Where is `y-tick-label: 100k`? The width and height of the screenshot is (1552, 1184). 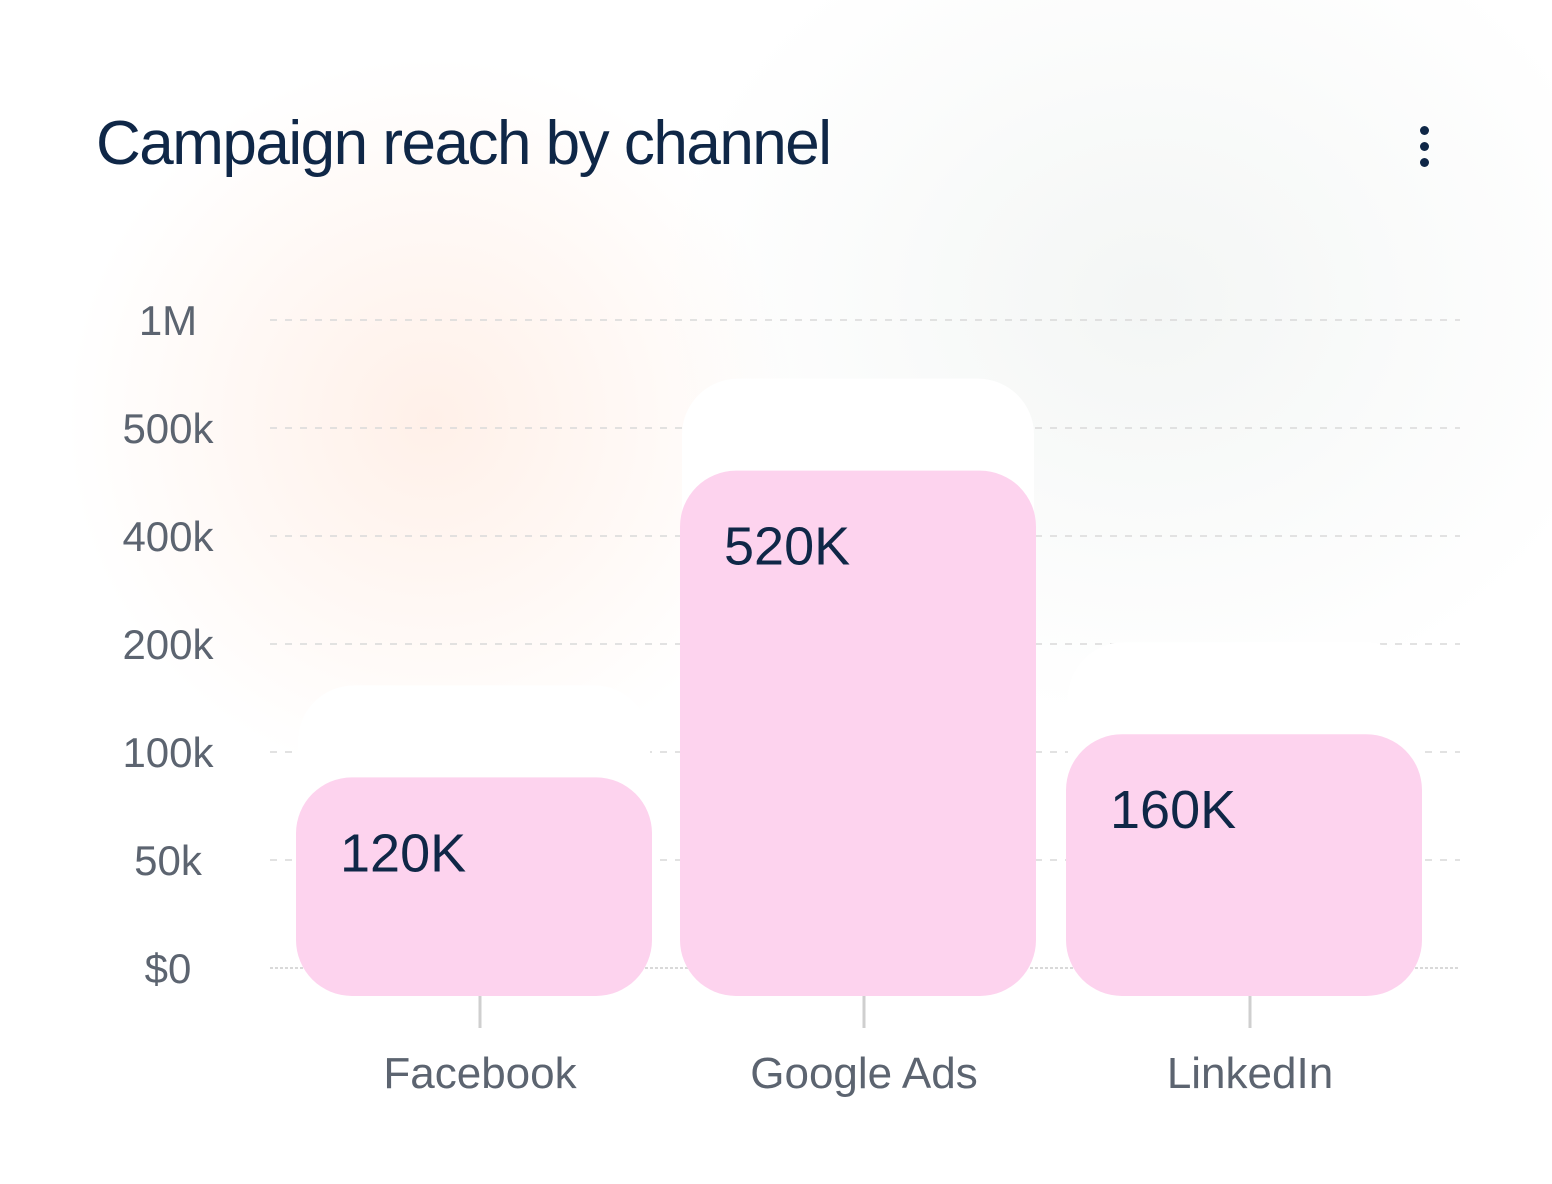
y-tick-label: 100k is located at coordinates (168, 752).